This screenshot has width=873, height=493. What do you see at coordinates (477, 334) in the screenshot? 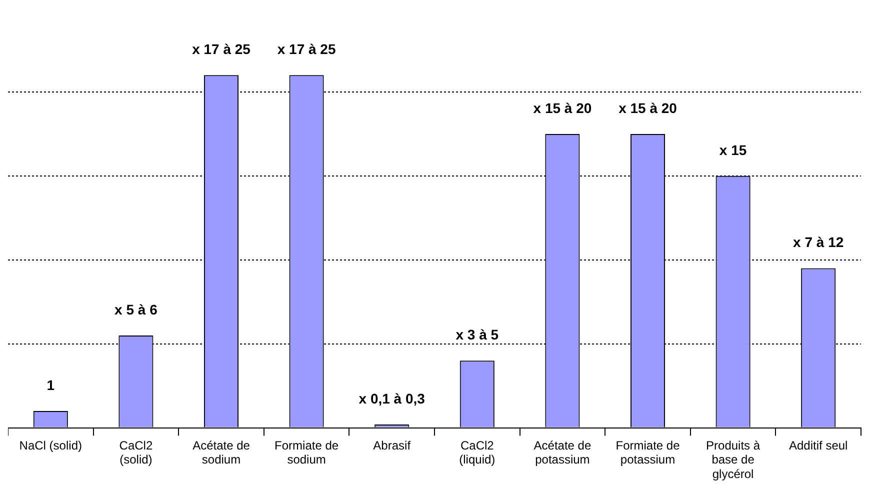
I see `data-label: x 3 à 5` at bounding box center [477, 334].